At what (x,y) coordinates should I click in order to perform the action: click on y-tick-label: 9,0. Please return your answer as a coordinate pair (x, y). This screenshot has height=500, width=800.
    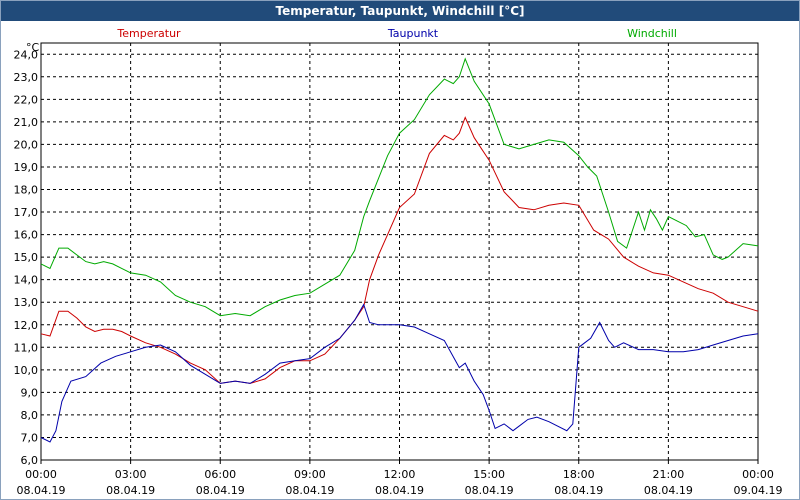
    Looking at the image, I should click on (30, 392).